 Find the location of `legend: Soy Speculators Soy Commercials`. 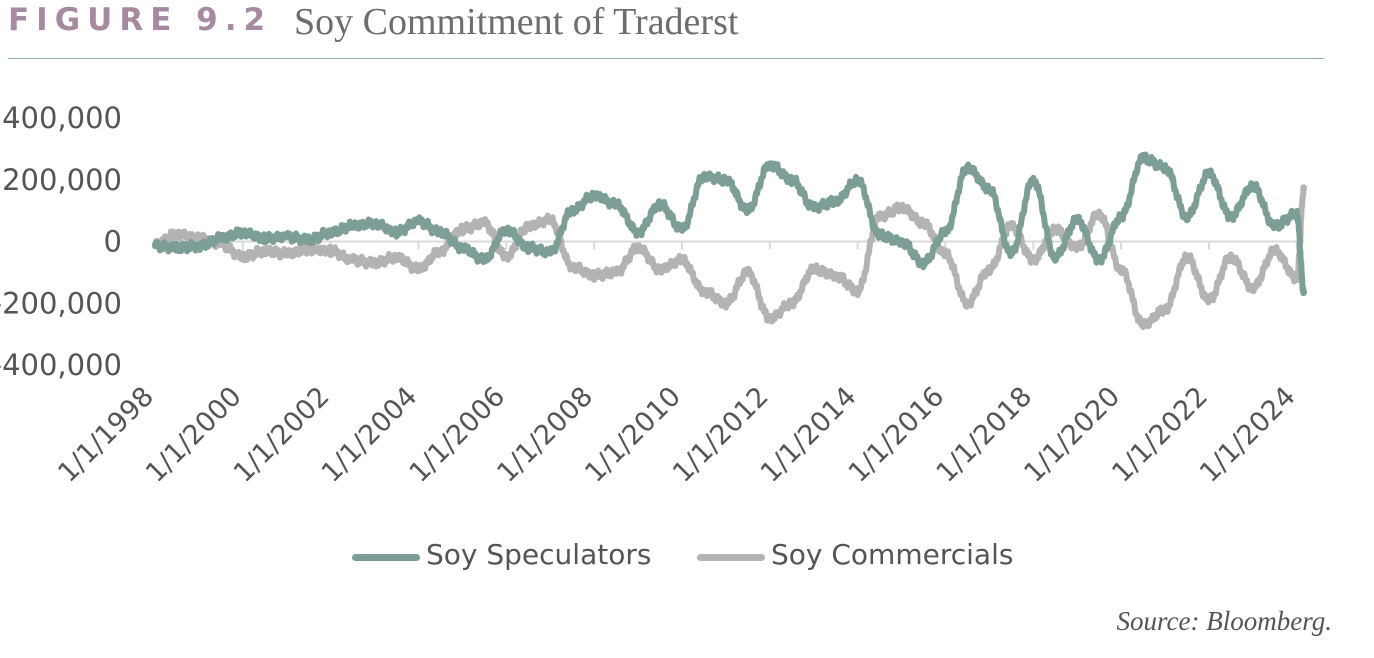

legend: Soy Speculators Soy Commercials is located at coordinates (687, 556).